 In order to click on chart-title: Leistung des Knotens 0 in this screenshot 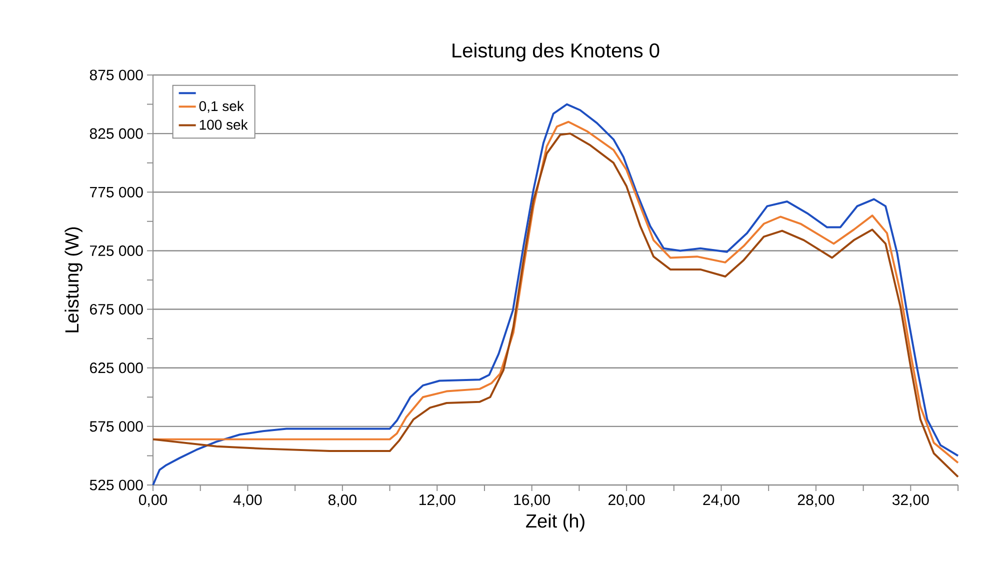, I will do `click(556, 52)`.